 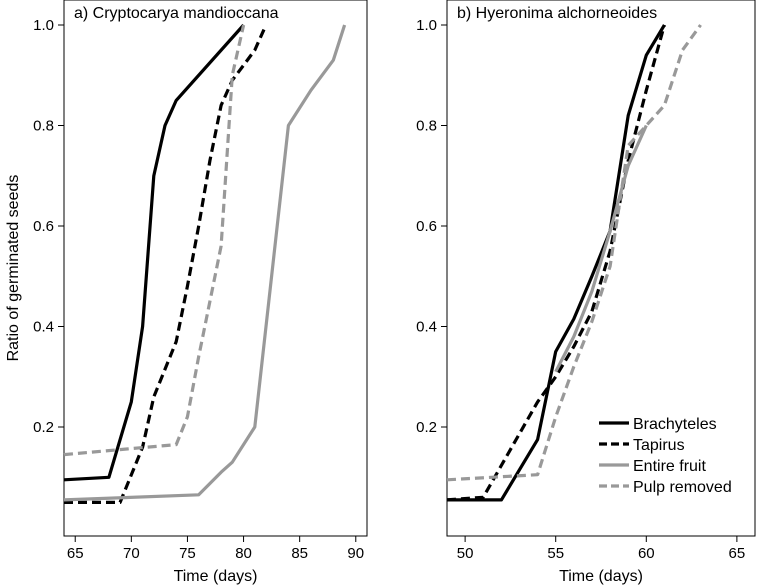 I want to click on panel-b-xtick-label: 65, so click(x=737, y=553).